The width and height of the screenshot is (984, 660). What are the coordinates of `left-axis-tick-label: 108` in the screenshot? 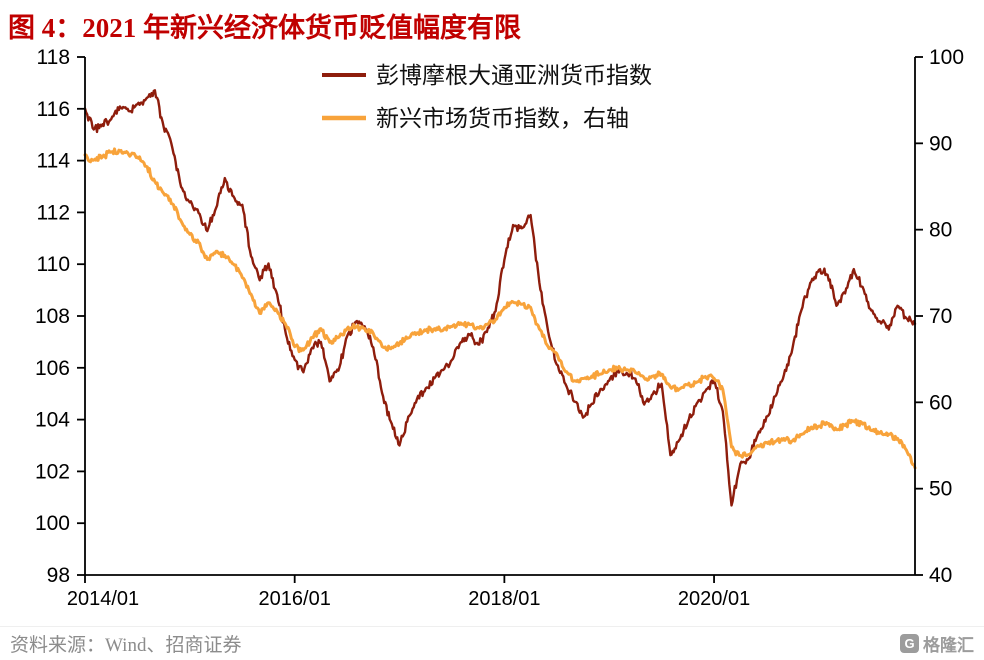 It's located at (52, 316).